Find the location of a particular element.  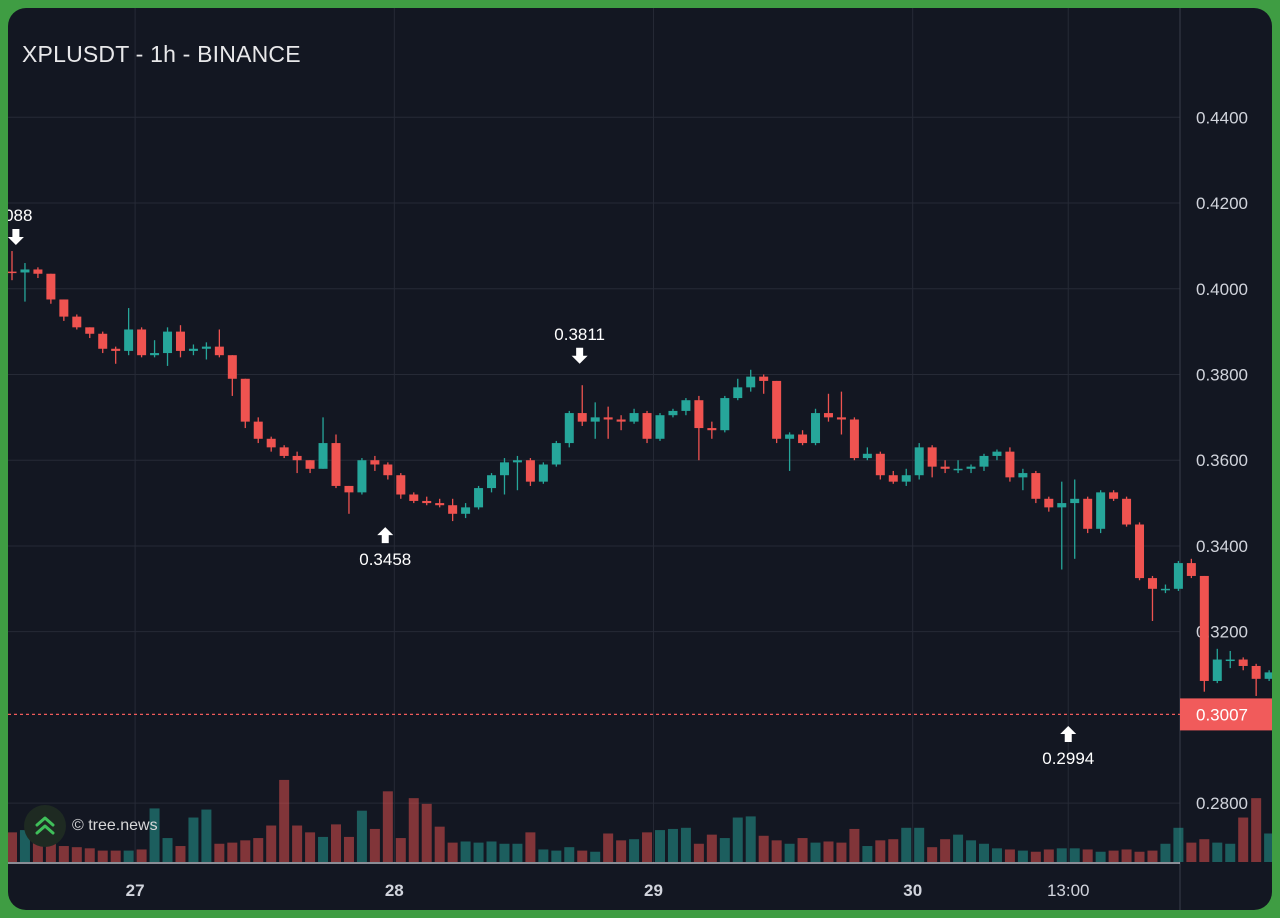

x-tick-label: 29 is located at coordinates (653, 890).